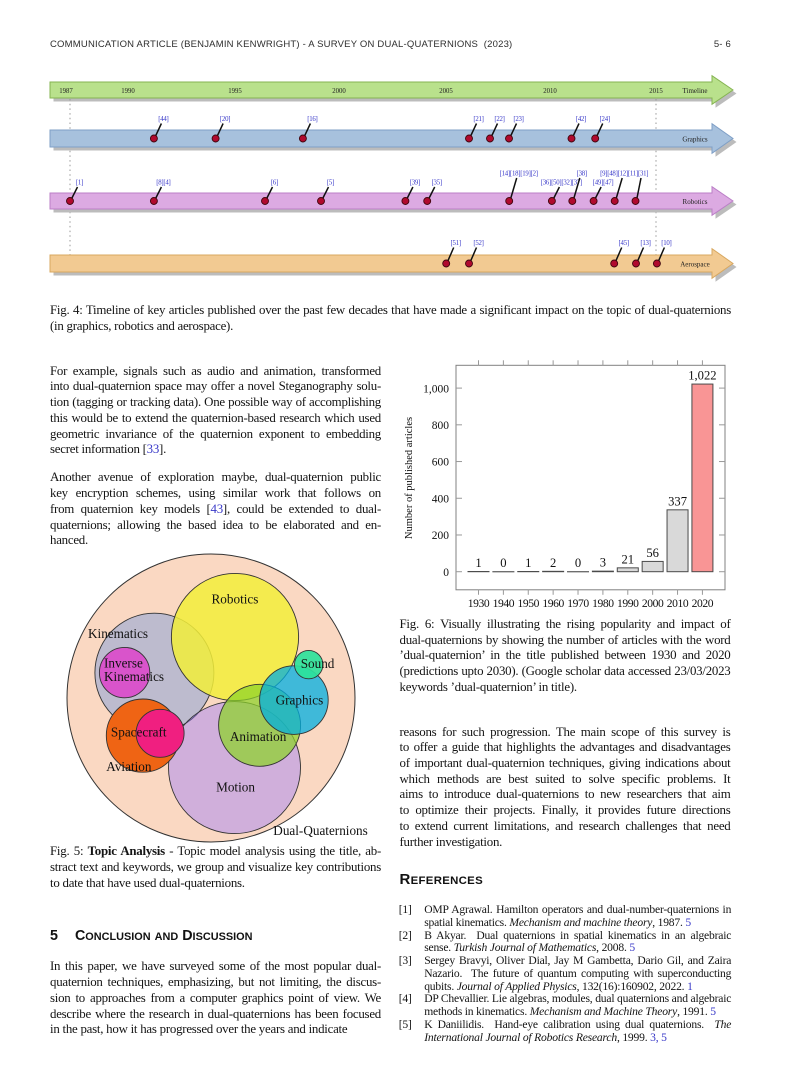 The height and width of the screenshot is (1075, 787). I want to click on svg-text: [13], so click(645, 243).